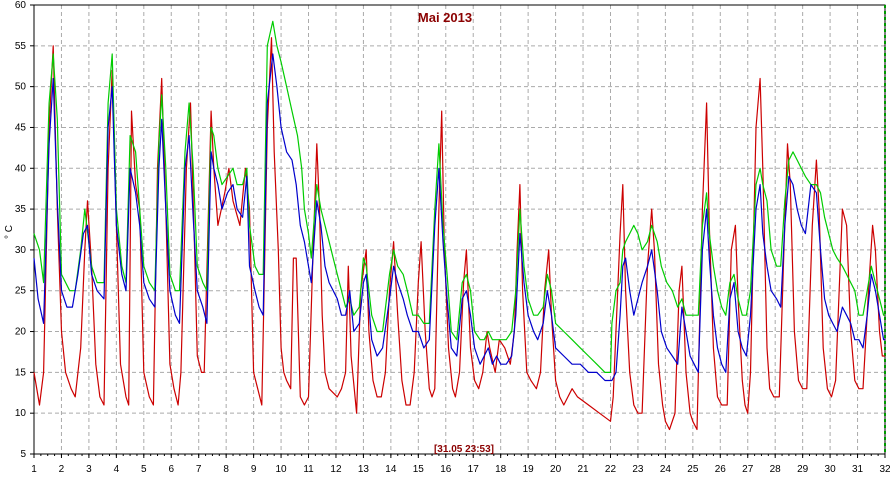 Image resolution: width=890 pixels, height=480 pixels. What do you see at coordinates (89, 469) in the screenshot?
I see `x-tick-label: 3` at bounding box center [89, 469].